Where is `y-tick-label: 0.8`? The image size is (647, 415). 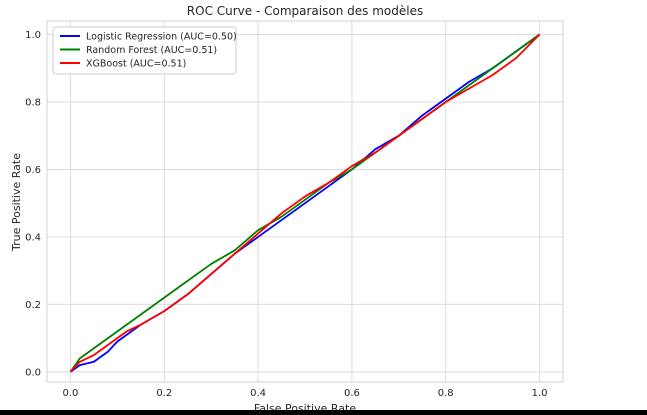
y-tick-label: 0.8 is located at coordinates (33, 102).